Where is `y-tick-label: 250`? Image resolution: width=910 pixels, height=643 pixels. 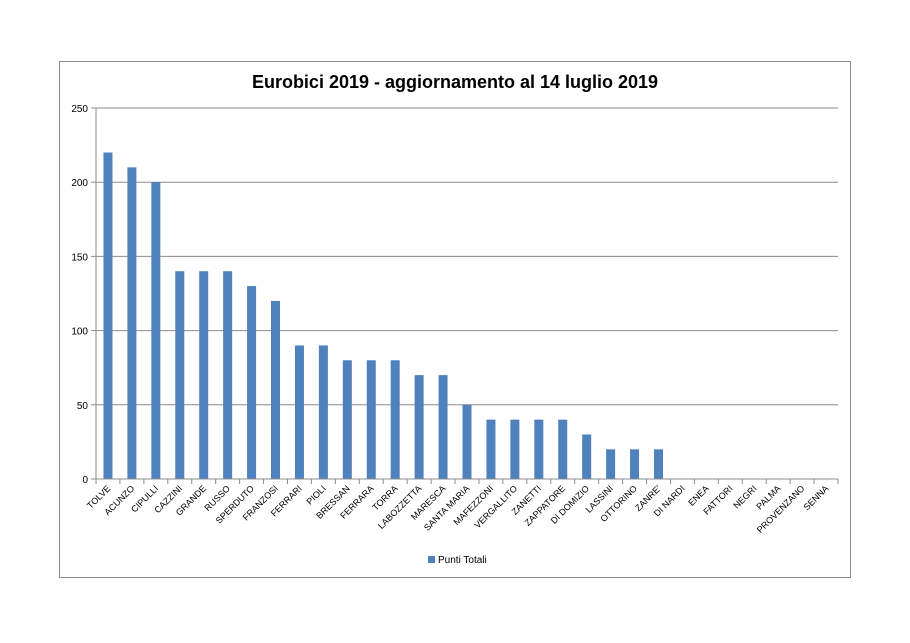
y-tick-label: 250 is located at coordinates (79, 109).